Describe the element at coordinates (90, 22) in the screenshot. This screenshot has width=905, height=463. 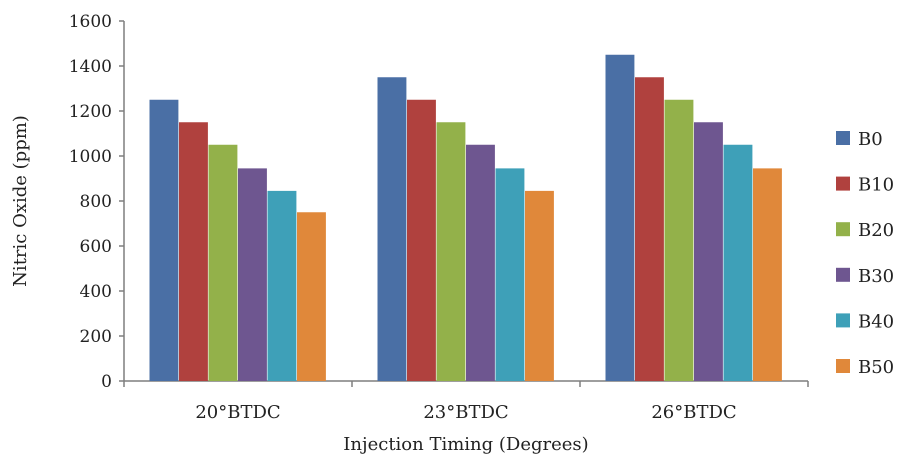
I see `y-tick-label: 1600` at that location.